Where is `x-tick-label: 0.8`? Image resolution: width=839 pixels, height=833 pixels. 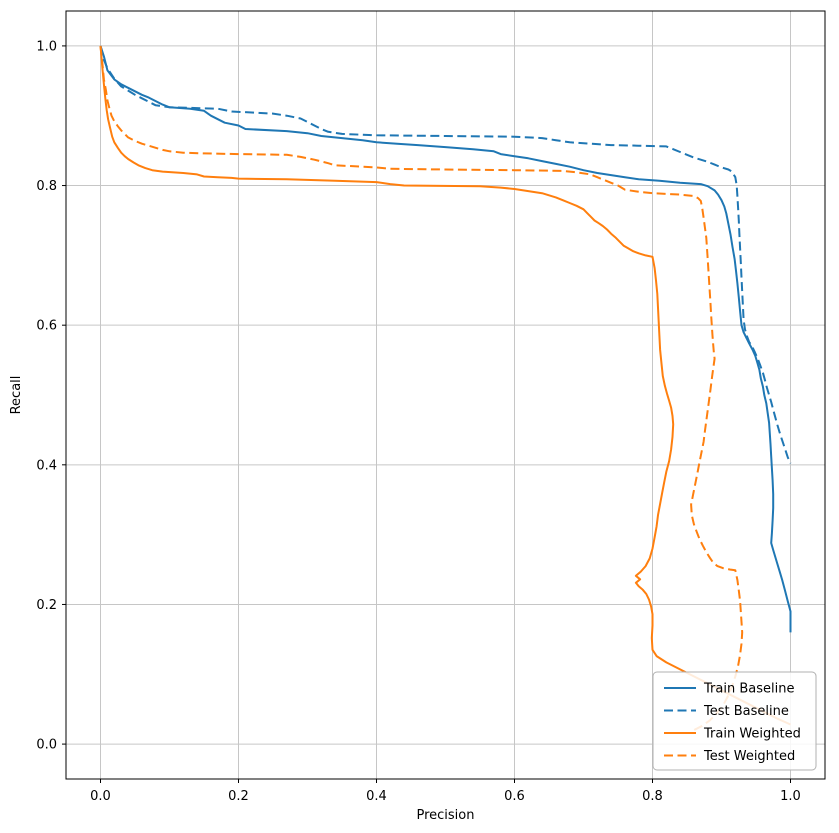
x-tick-label: 0.8 is located at coordinates (652, 796).